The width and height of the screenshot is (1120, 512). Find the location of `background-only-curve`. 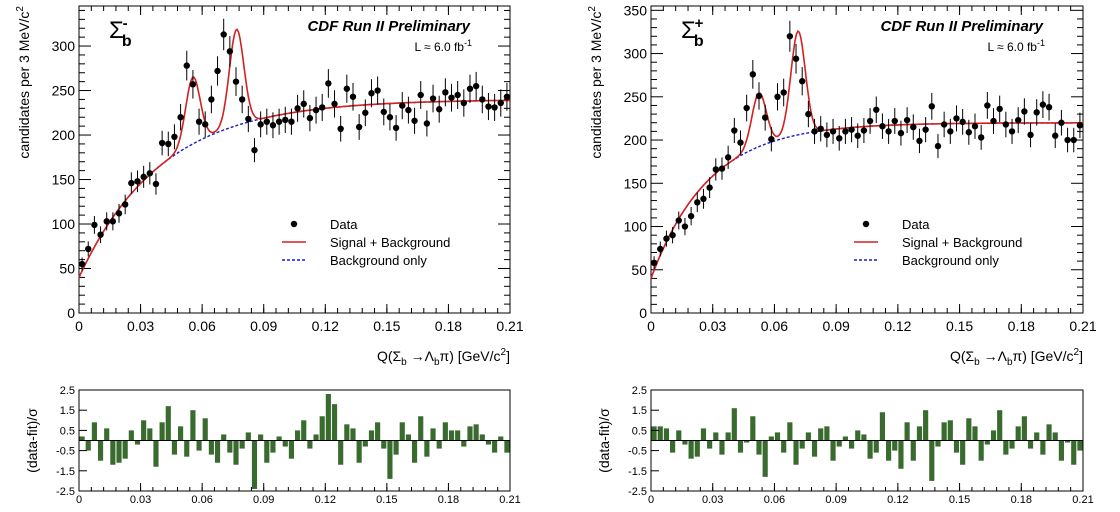

background-only-curve is located at coordinates (294, 188).